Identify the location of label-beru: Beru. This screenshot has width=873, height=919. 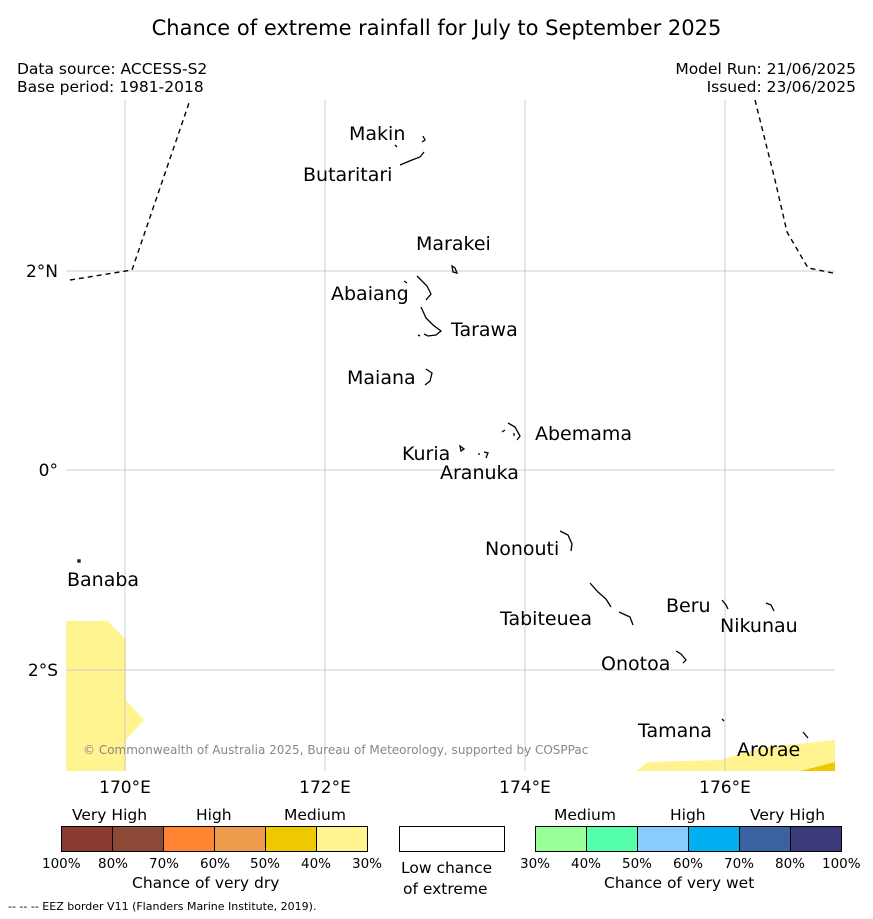
(688, 606).